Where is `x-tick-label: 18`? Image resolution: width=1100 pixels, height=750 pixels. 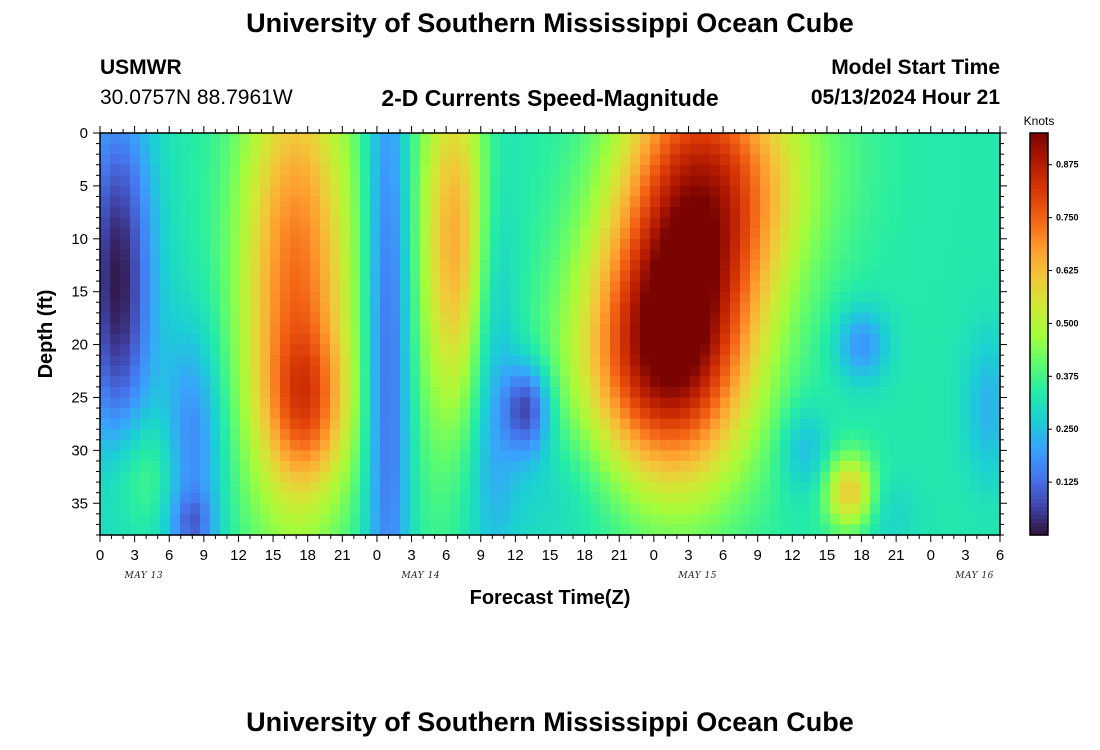 x-tick-label: 18 is located at coordinates (584, 555).